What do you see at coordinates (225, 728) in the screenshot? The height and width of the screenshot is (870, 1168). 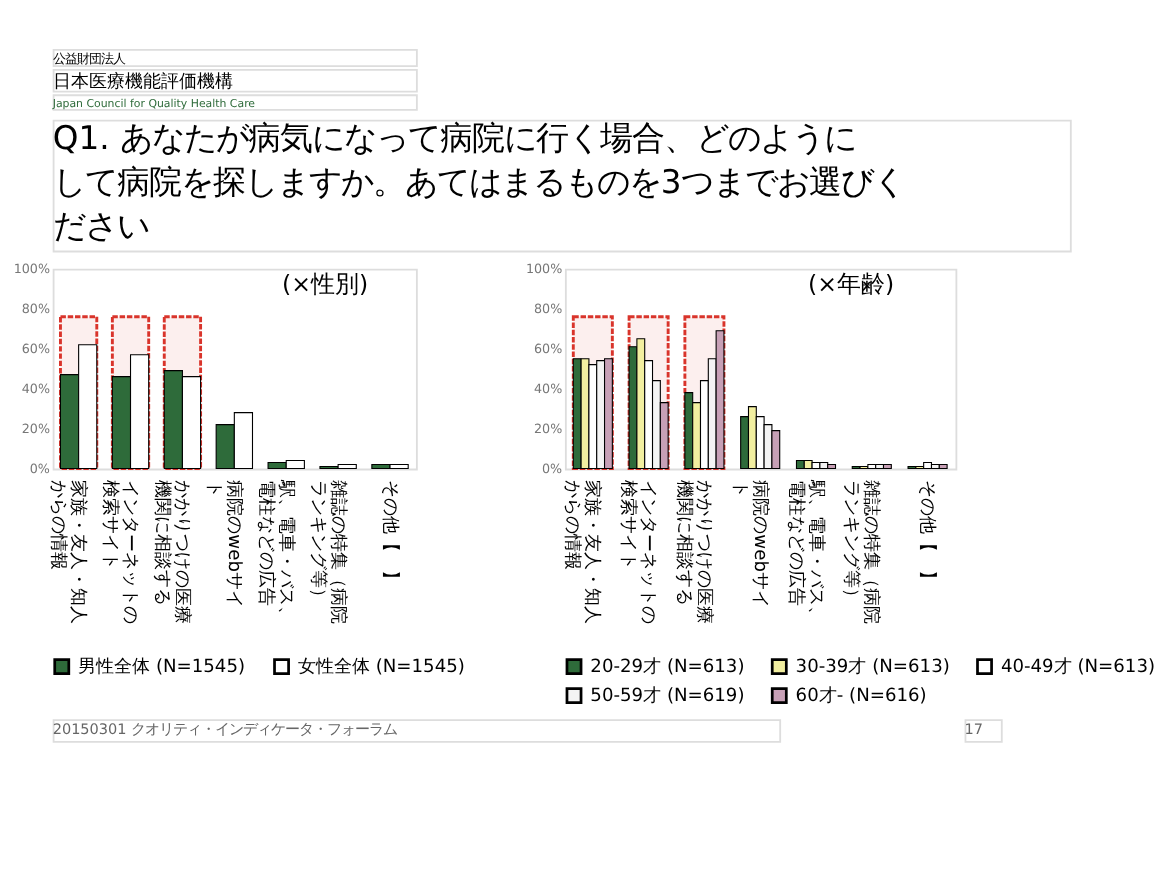 I see `text: 20150301 クオリティ・インディケータ・フォーラム` at bounding box center [225, 728].